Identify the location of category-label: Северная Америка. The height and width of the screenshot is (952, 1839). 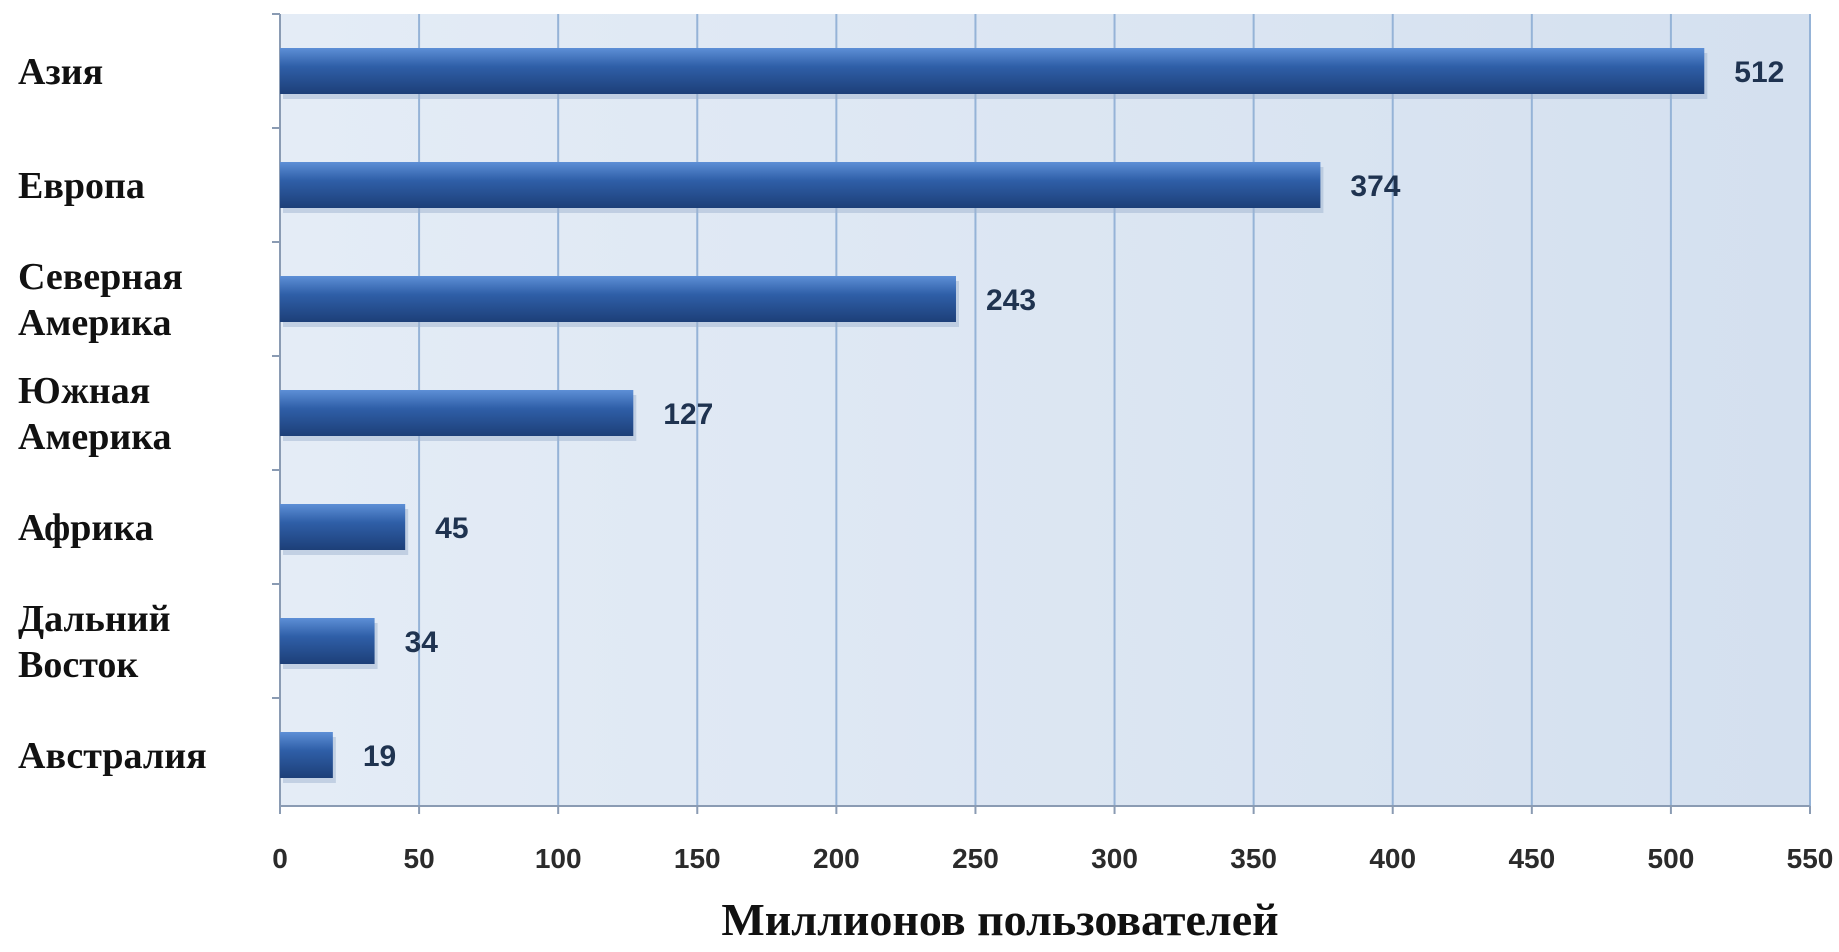
(100, 300).